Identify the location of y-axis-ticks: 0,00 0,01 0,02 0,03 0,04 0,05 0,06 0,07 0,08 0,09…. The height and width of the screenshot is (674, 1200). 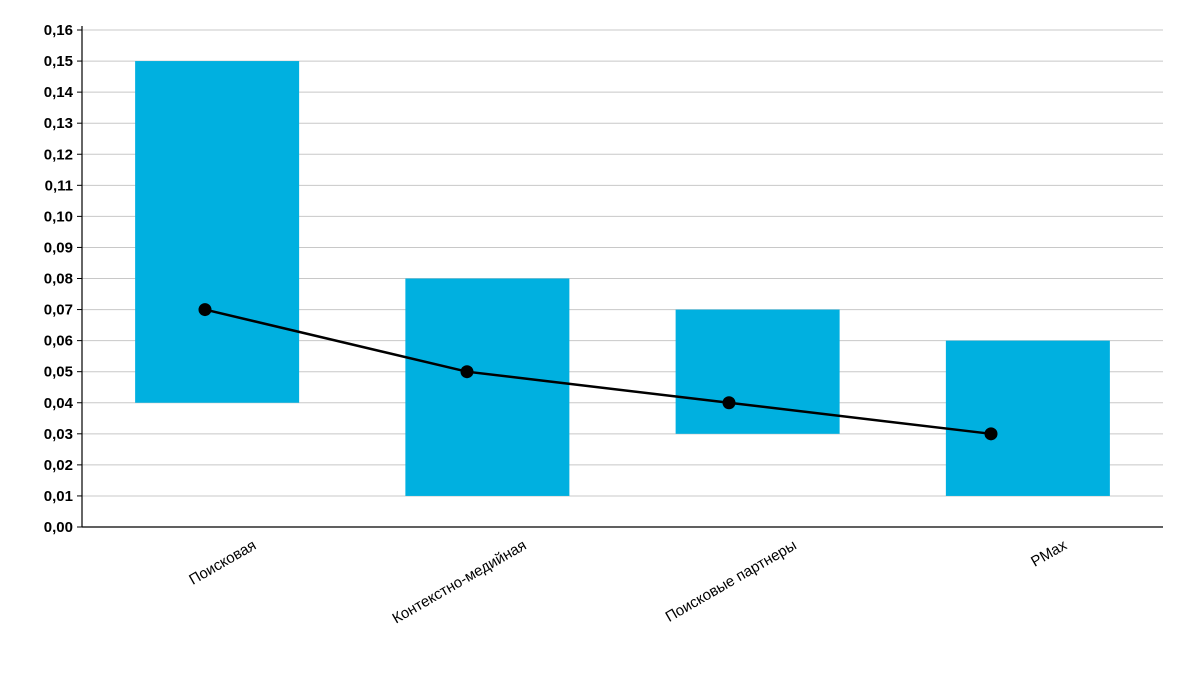
(59, 279).